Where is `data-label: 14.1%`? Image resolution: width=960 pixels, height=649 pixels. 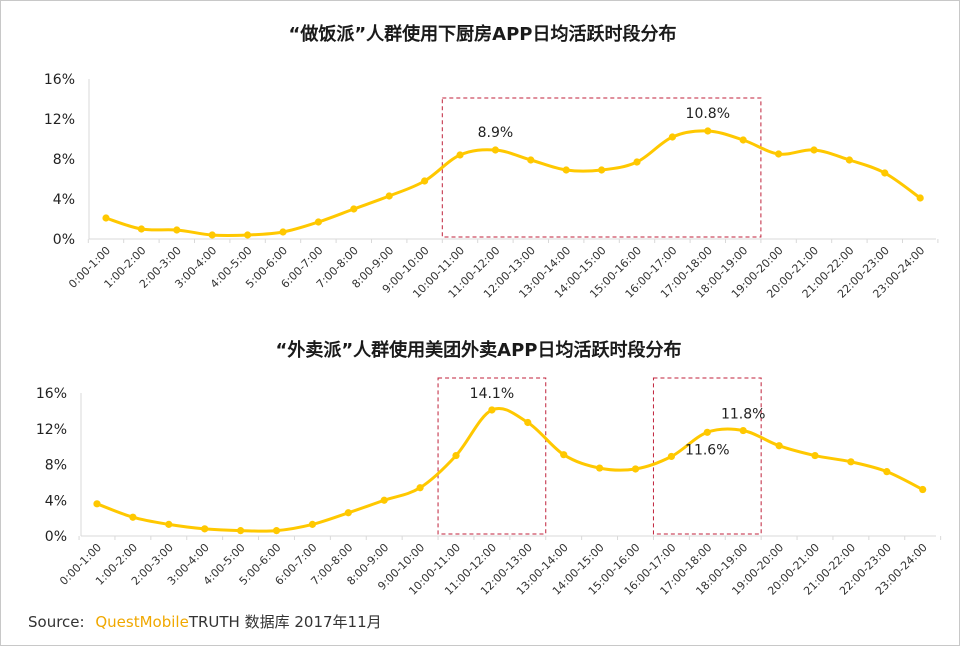 data-label: 14.1% is located at coordinates (492, 394).